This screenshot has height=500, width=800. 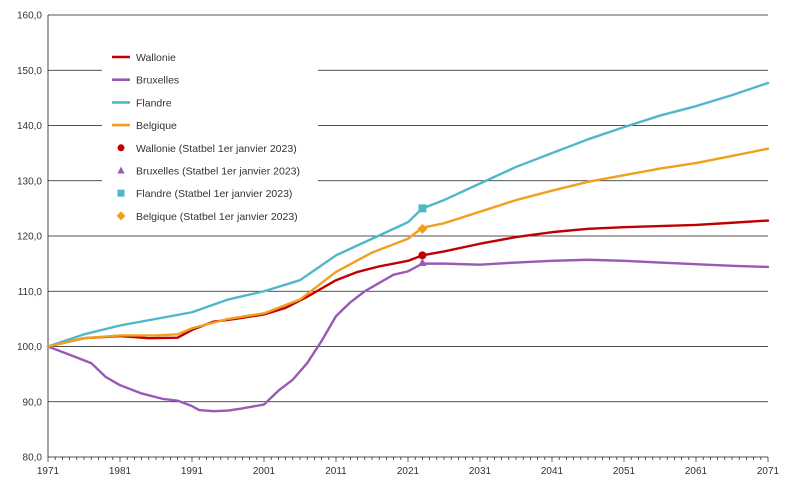 I want to click on y-tick-label: 90,0, so click(x=33, y=402).